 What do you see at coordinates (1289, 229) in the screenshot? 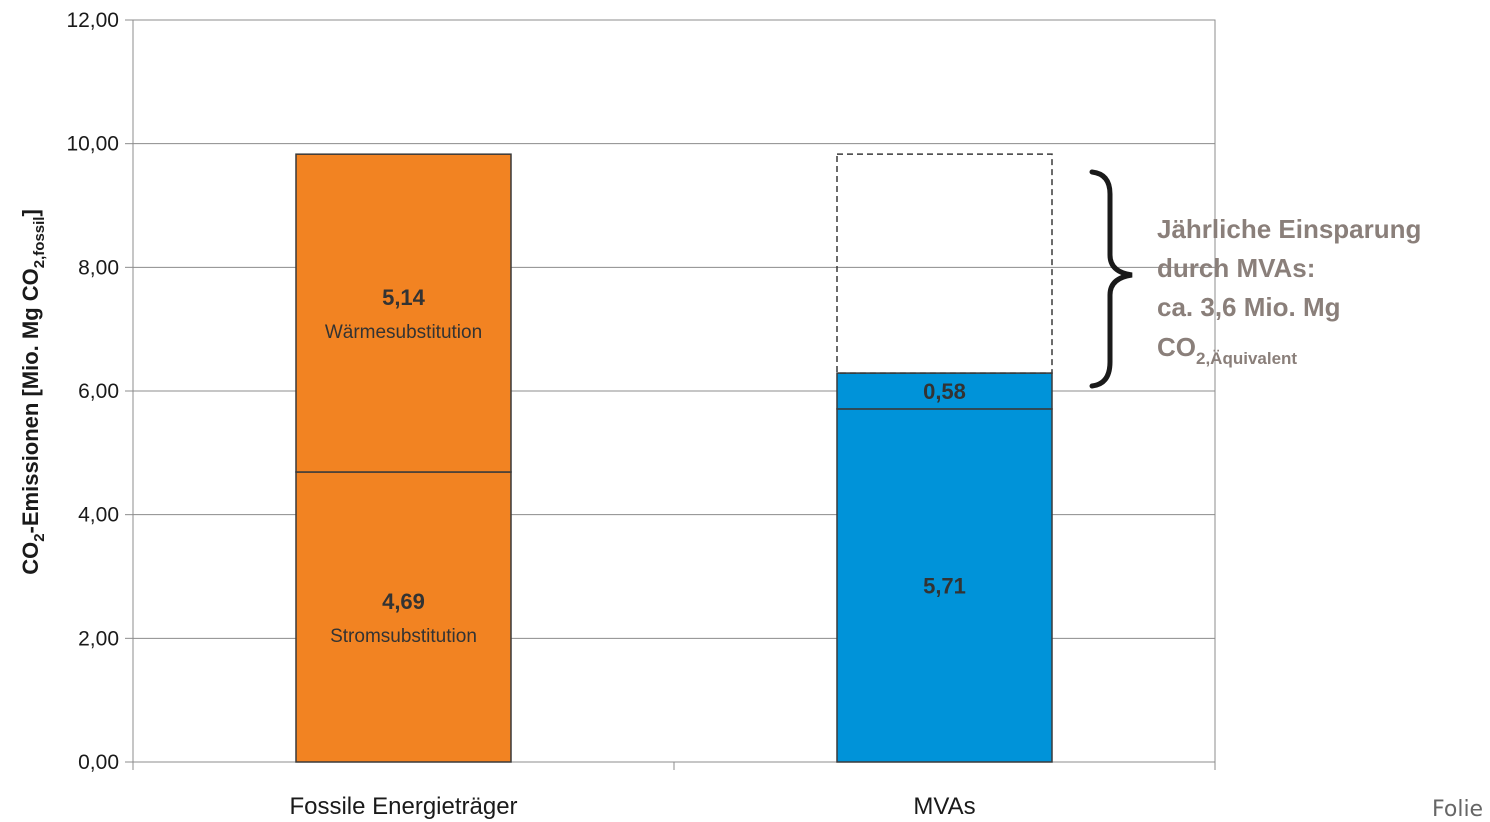
I see `annotation-line-1: Jährliche Einsparung` at bounding box center [1289, 229].